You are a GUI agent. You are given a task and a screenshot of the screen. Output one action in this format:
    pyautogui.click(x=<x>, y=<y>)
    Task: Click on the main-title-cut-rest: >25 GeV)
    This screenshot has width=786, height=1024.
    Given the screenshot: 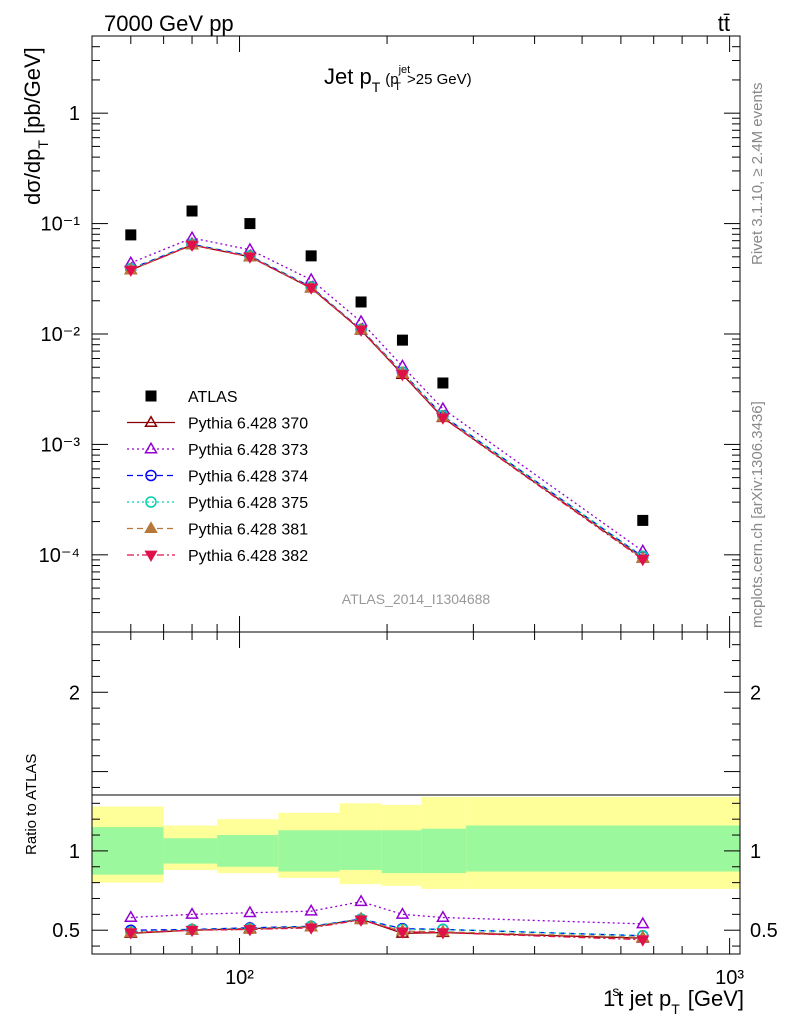 What is the action you would take?
    pyautogui.click(x=439, y=79)
    